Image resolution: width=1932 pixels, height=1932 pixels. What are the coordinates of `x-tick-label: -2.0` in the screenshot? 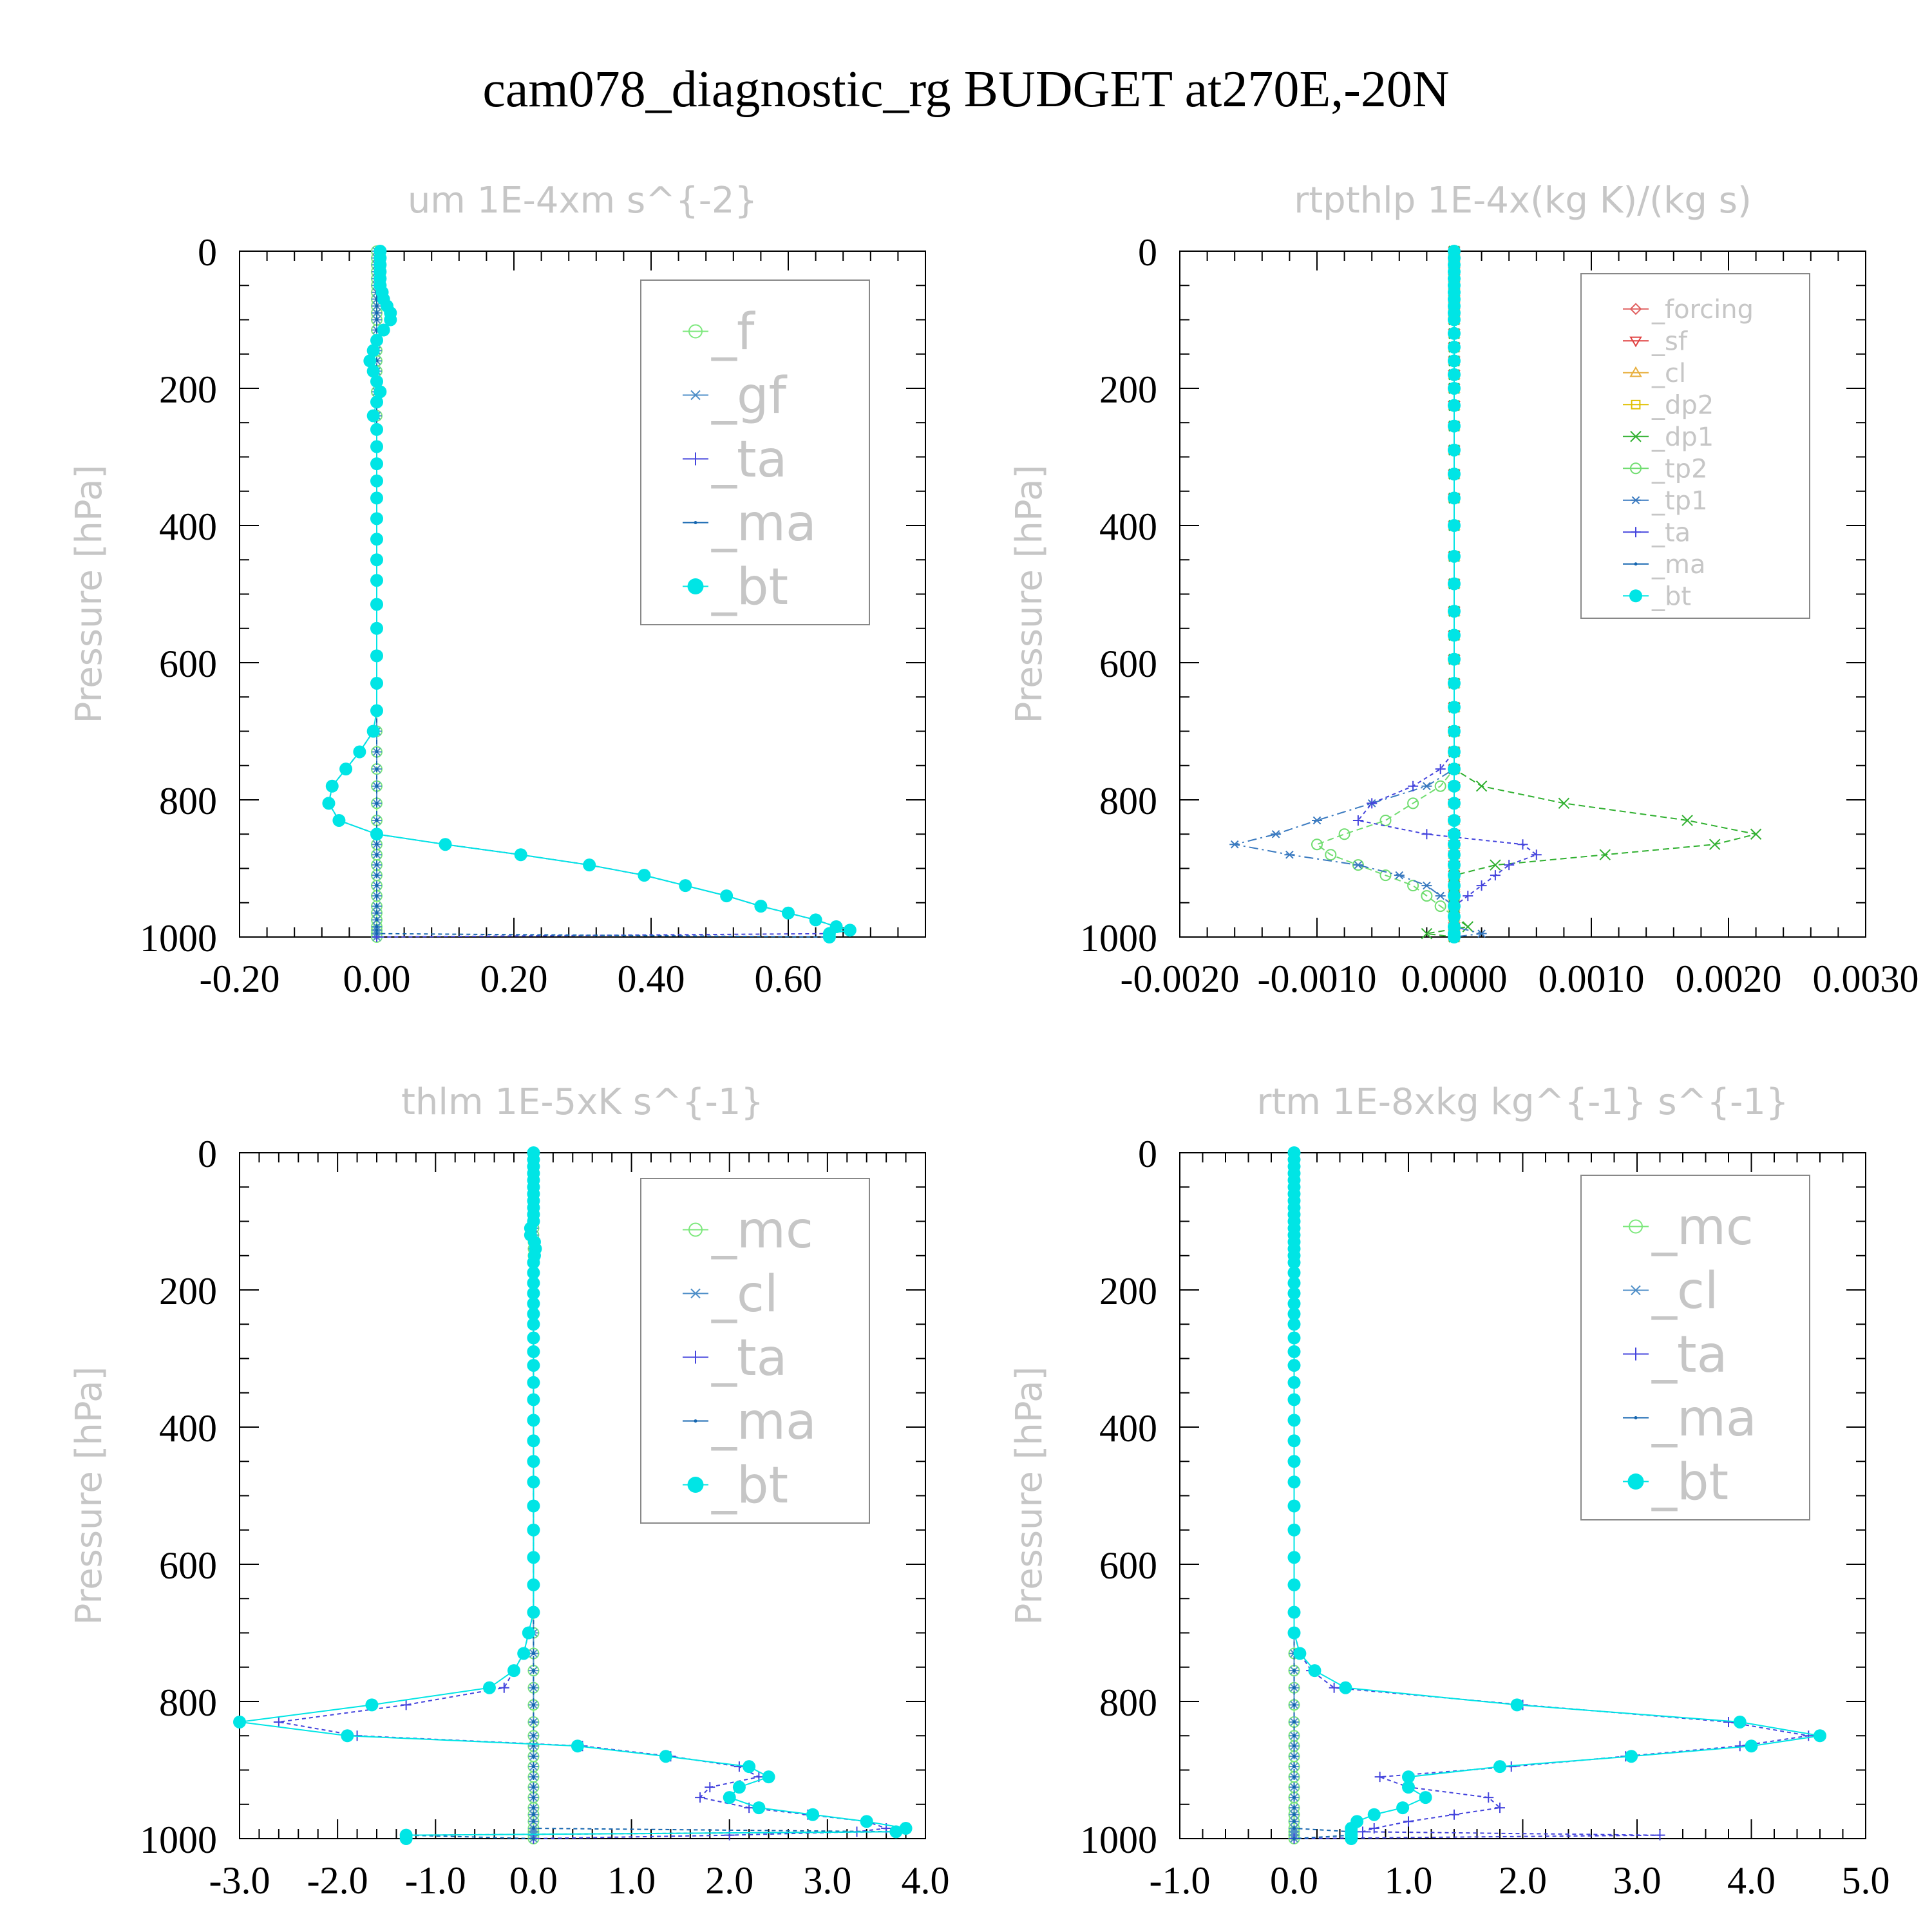 It's located at (337, 1880).